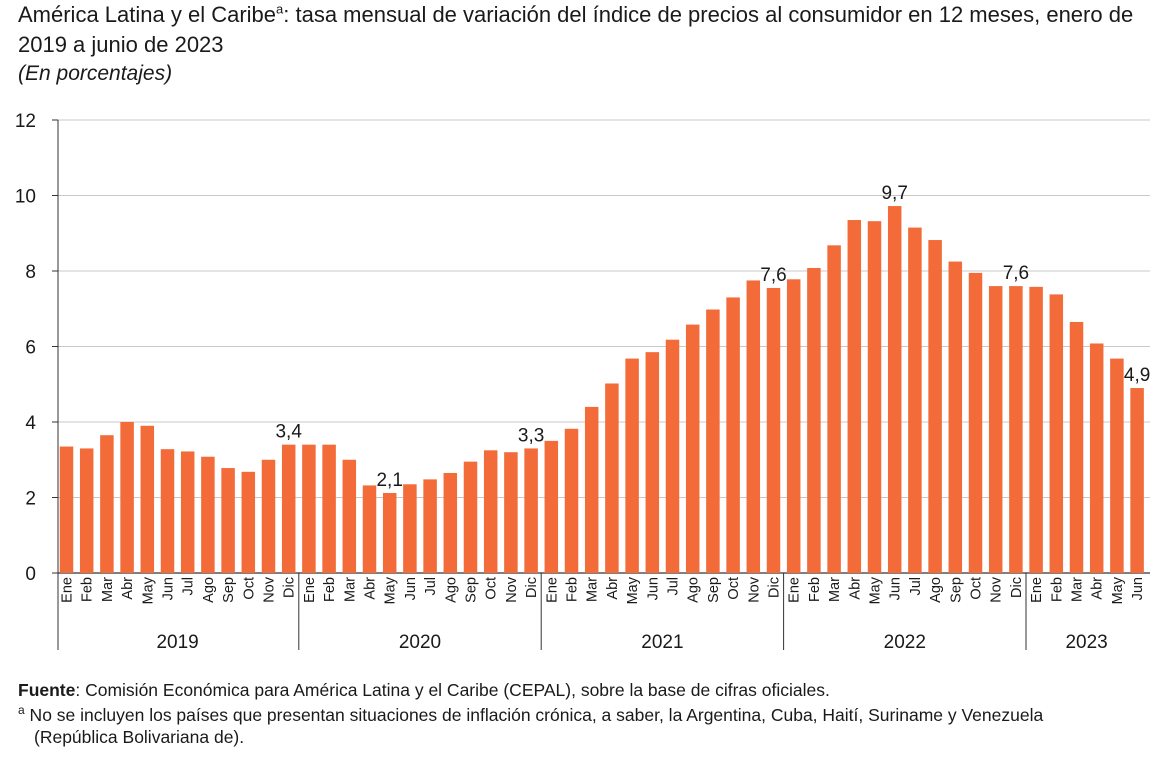  I want to click on data-label: 3,3, so click(531, 435).